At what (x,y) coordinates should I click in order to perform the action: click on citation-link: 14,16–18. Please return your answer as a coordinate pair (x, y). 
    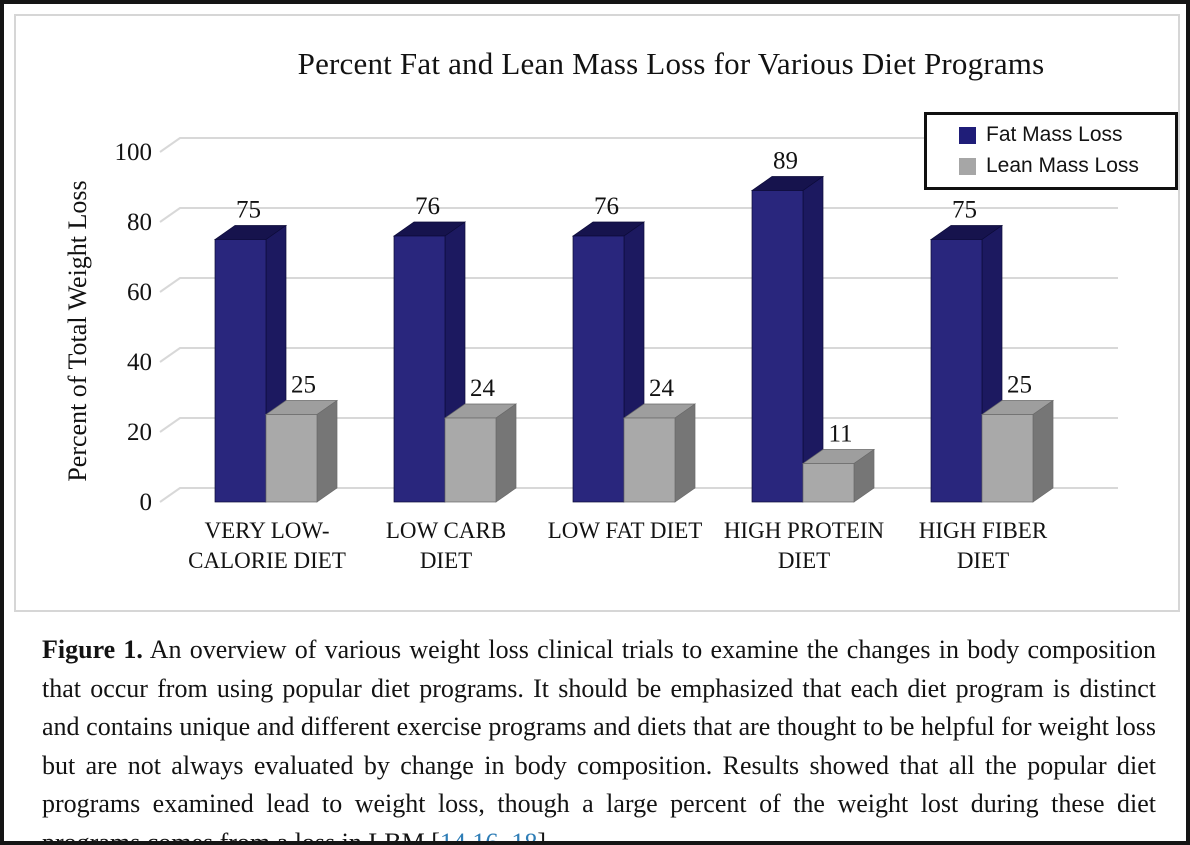
    Looking at the image, I should click on (488, 836).